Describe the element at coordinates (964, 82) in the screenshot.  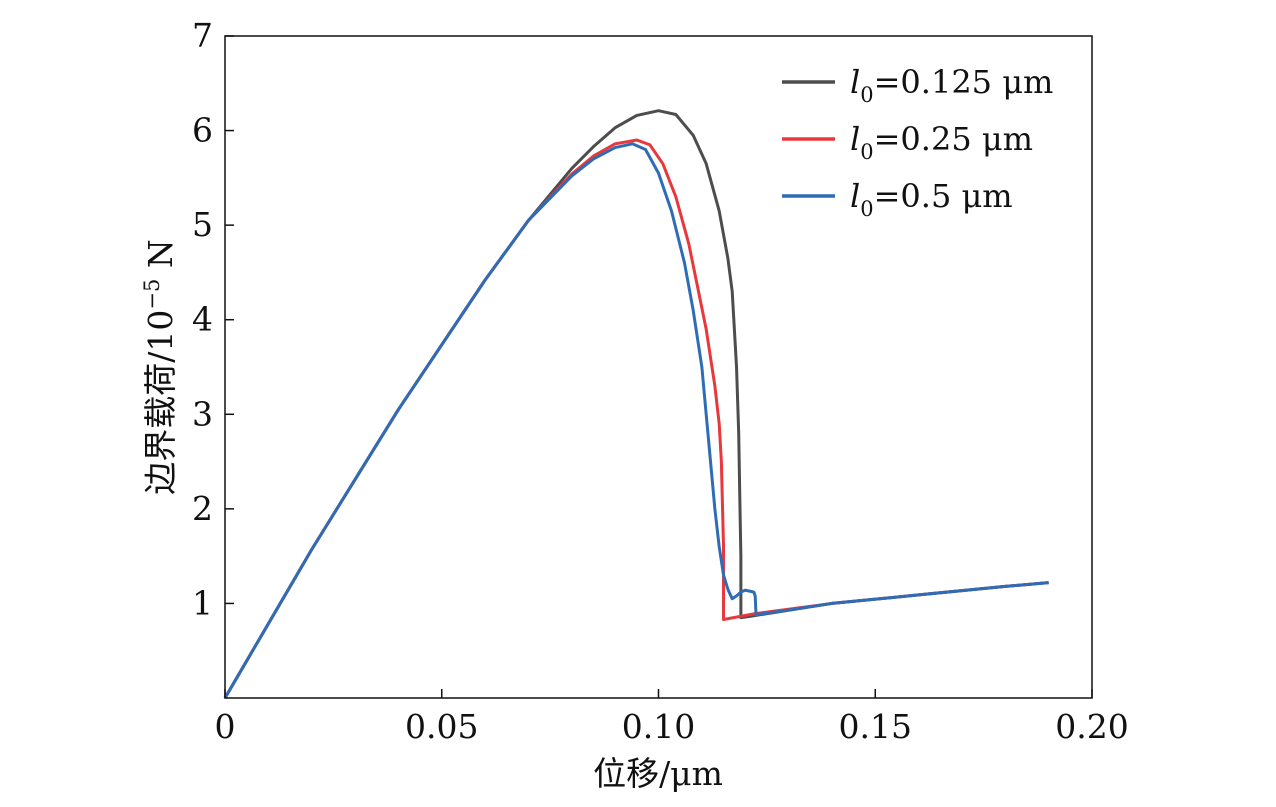
I see `legend-label-rest: =0.125 μm` at that location.